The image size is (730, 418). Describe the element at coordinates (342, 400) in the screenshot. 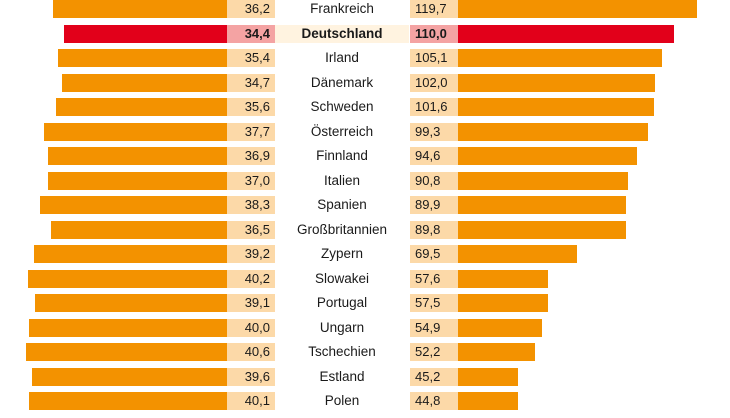

I see `country-label: Polen` at that location.